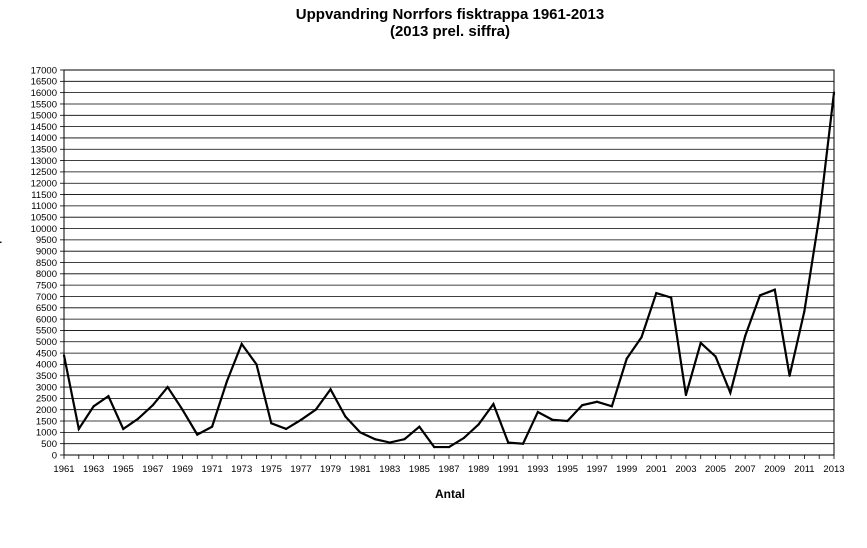 The width and height of the screenshot is (867, 548). What do you see at coordinates (597, 469) in the screenshot?
I see `x-tick-label: 1997` at bounding box center [597, 469].